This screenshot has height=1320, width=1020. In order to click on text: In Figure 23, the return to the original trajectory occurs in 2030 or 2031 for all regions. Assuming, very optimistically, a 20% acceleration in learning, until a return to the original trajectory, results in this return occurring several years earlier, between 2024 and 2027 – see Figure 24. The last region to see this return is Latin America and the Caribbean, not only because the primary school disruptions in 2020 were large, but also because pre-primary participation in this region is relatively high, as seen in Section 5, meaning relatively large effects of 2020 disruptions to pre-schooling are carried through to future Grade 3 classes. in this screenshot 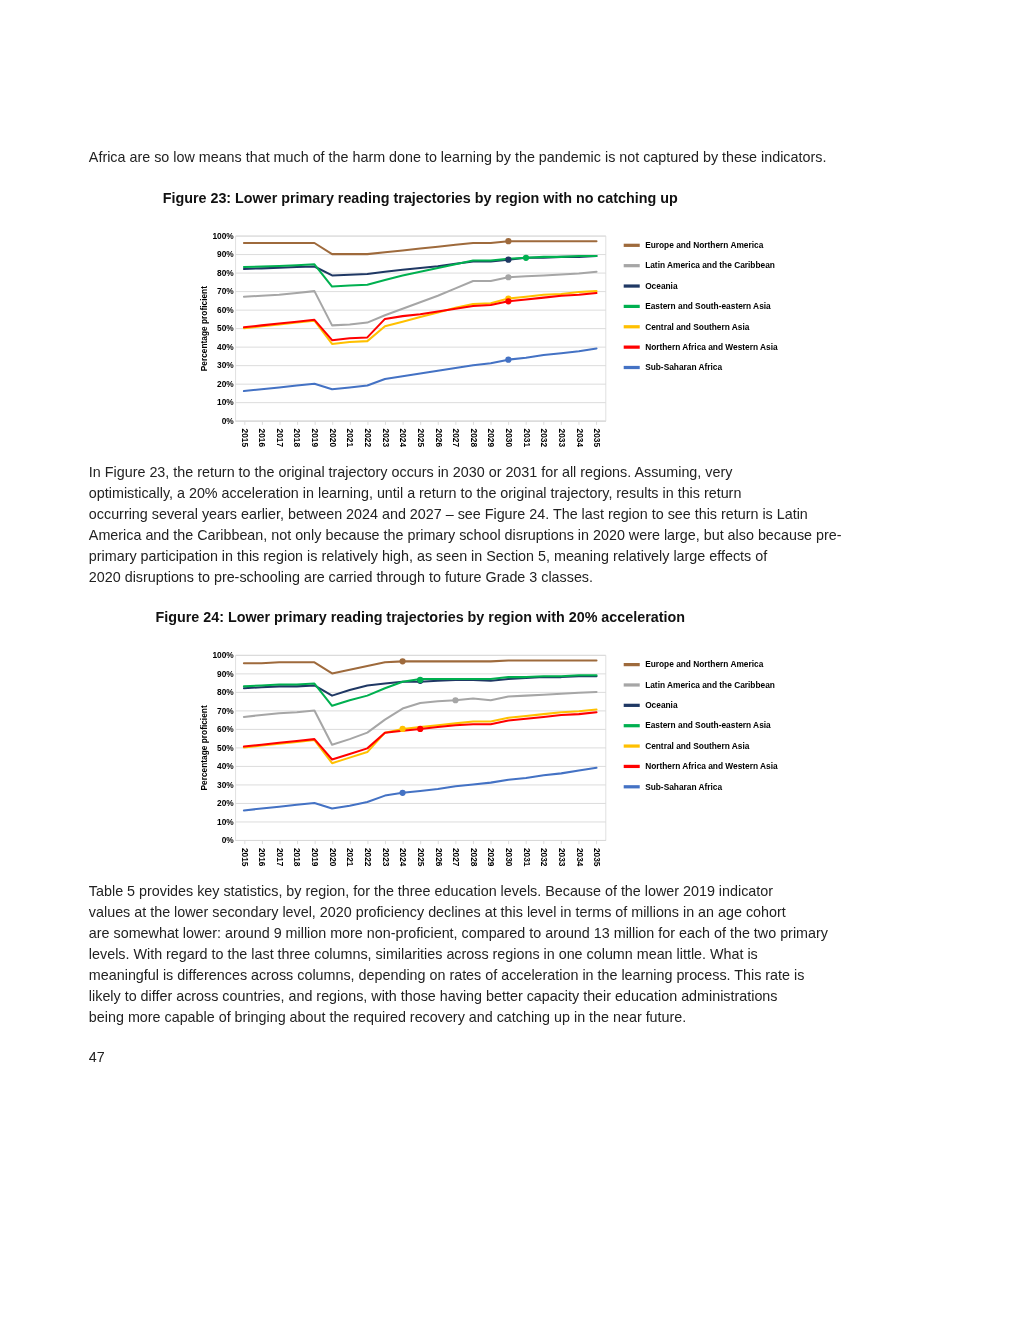, I will do `click(465, 524)`.